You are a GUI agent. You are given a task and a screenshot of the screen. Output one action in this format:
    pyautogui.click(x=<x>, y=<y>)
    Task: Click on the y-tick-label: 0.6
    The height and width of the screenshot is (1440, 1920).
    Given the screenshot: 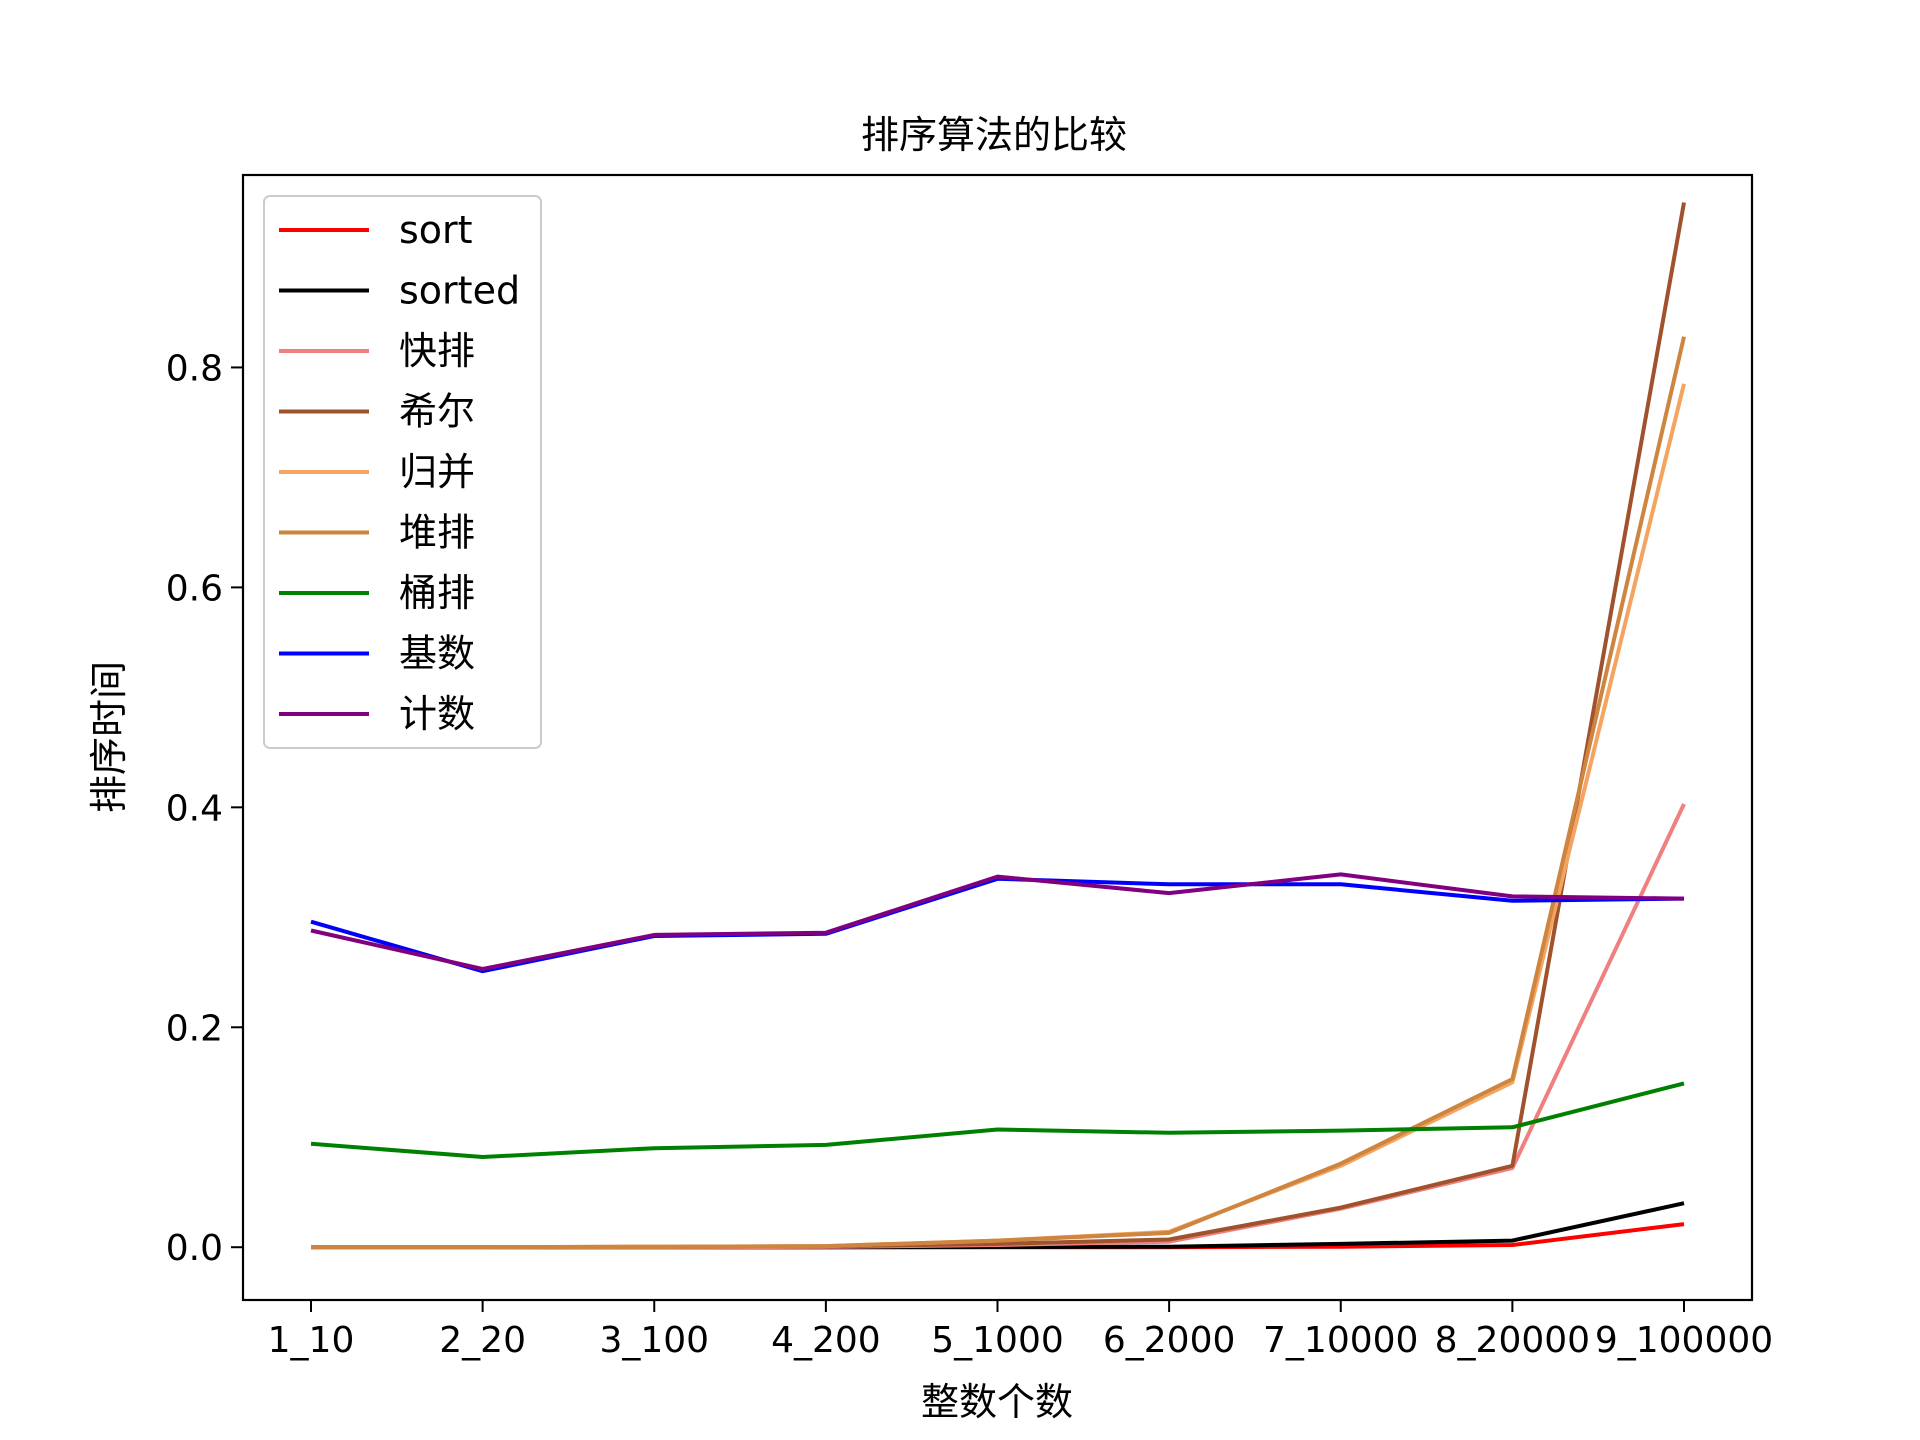 What is the action you would take?
    pyautogui.click(x=194, y=588)
    